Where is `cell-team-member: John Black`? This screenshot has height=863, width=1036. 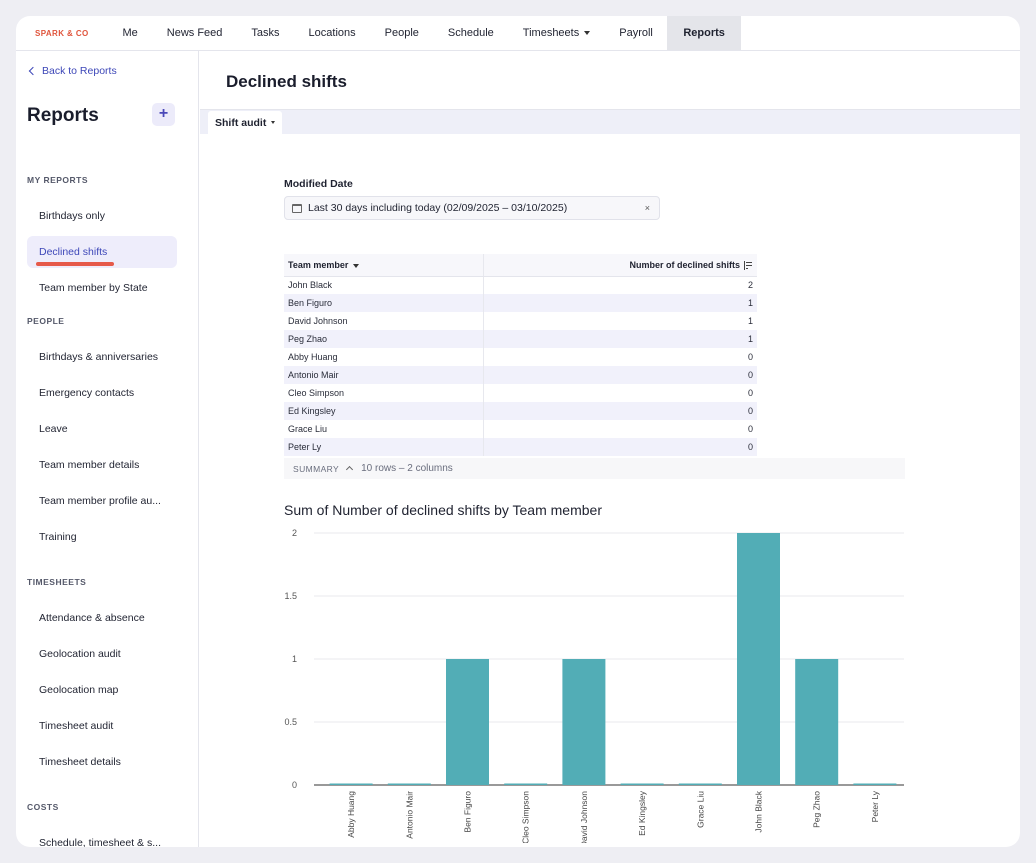 cell-team-member: John Black is located at coordinates (384, 285).